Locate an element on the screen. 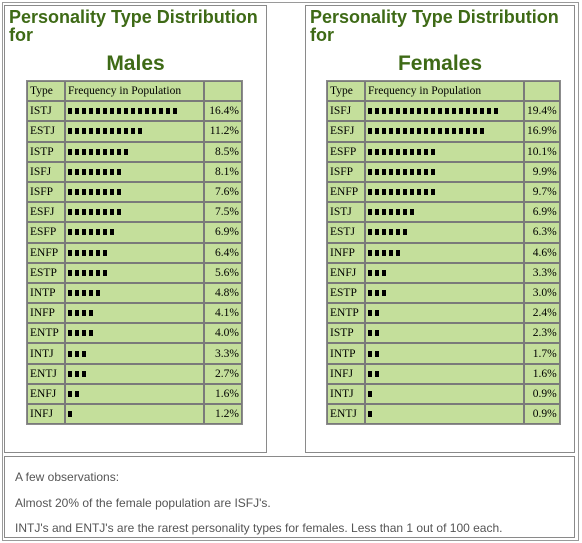 The width and height of the screenshot is (582, 543). male-table-header-row: Type Frequency in Population is located at coordinates (134, 91).